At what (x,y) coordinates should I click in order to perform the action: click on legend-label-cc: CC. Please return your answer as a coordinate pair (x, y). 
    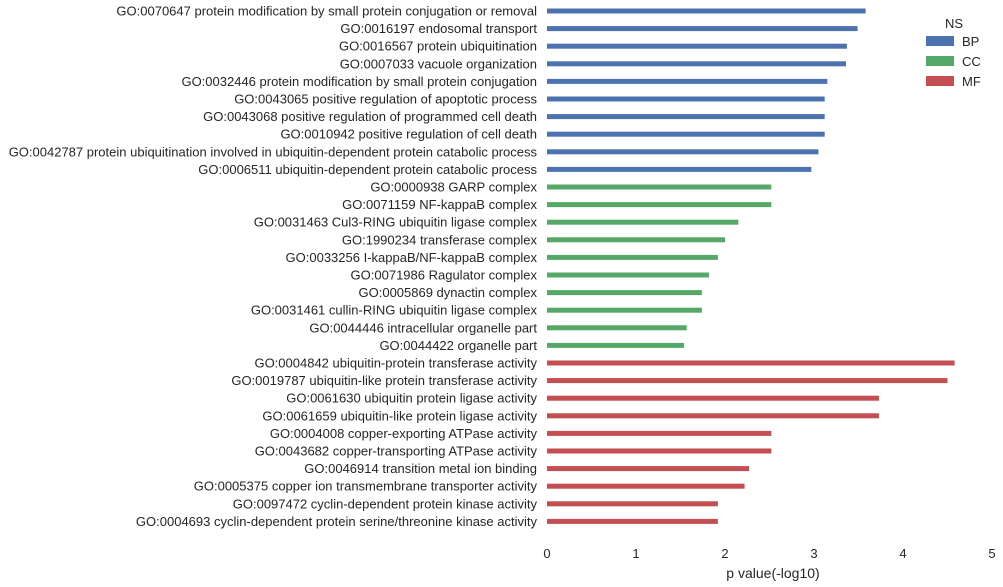
    Looking at the image, I should click on (971, 61).